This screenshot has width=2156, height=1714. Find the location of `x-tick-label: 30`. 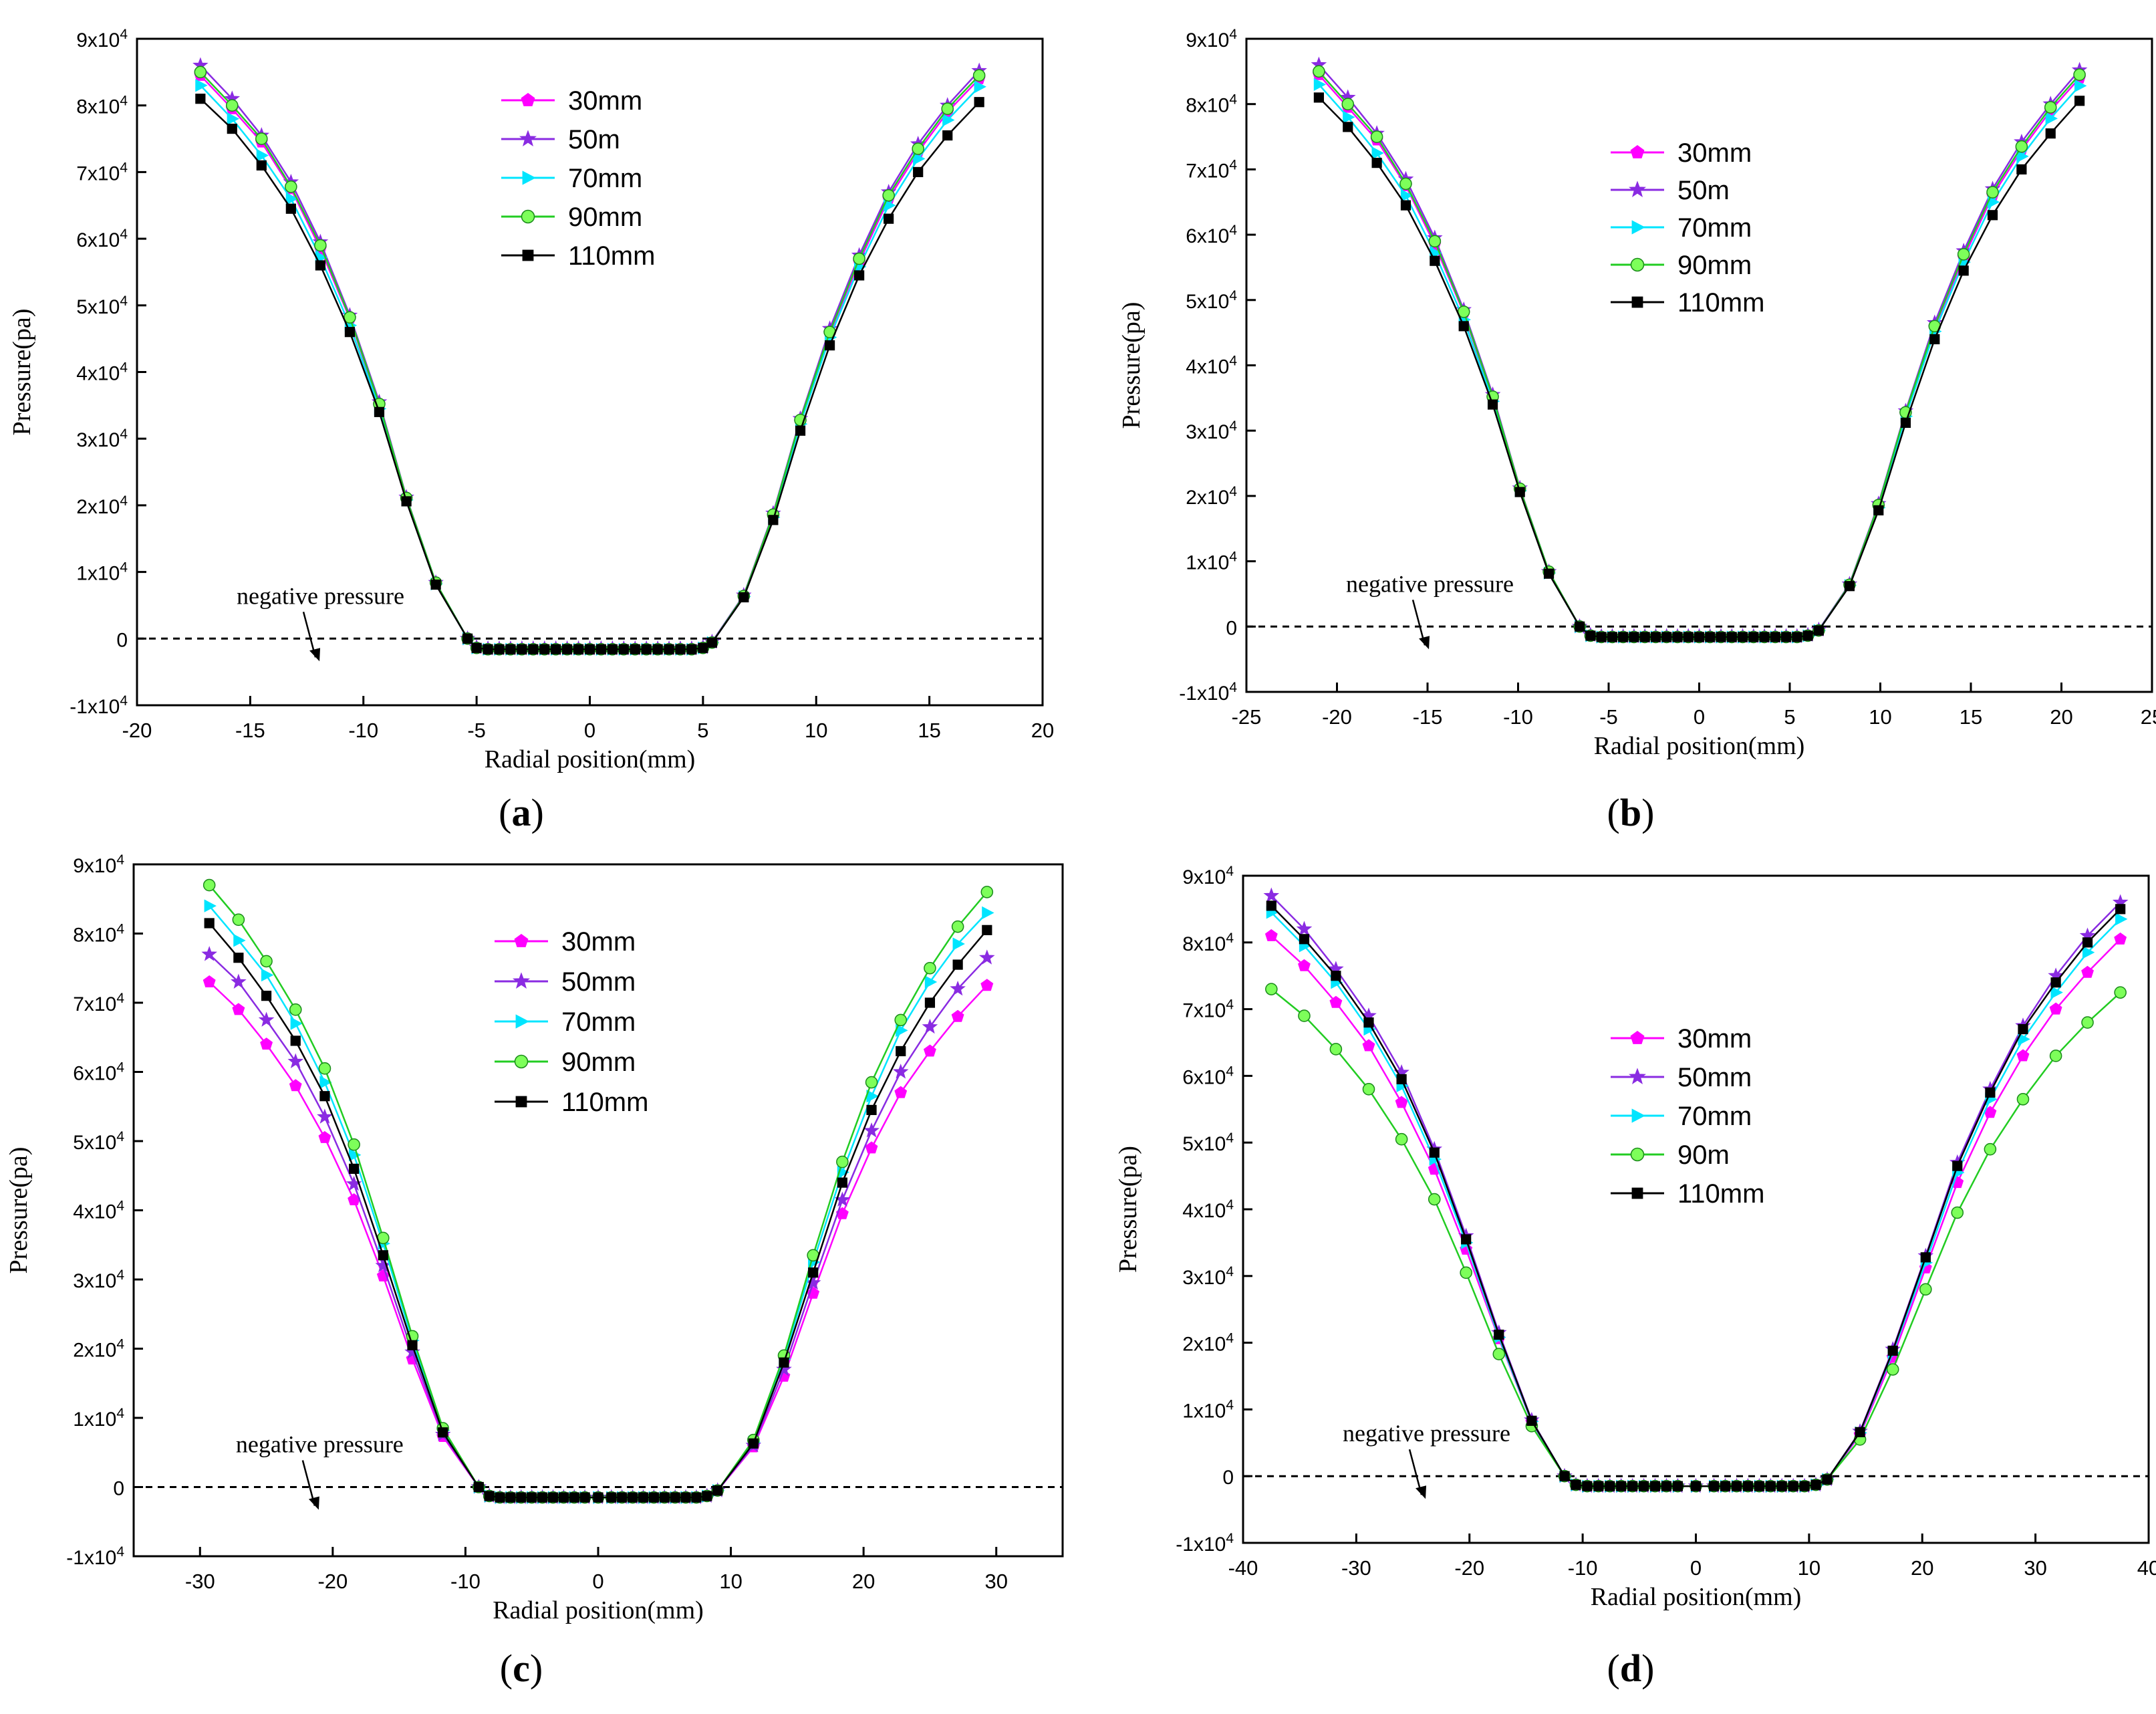

x-tick-label: 30 is located at coordinates (2035, 1568).